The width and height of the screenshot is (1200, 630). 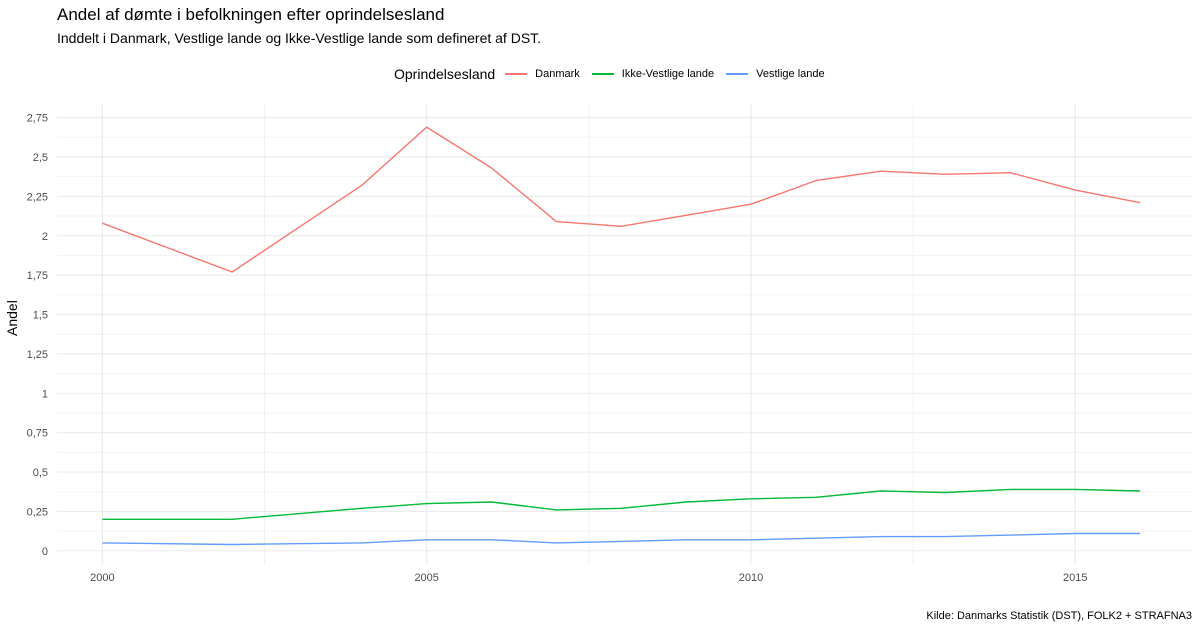 What do you see at coordinates (621, 504) in the screenshot?
I see `series-line-ikke-vestlige-lande` at bounding box center [621, 504].